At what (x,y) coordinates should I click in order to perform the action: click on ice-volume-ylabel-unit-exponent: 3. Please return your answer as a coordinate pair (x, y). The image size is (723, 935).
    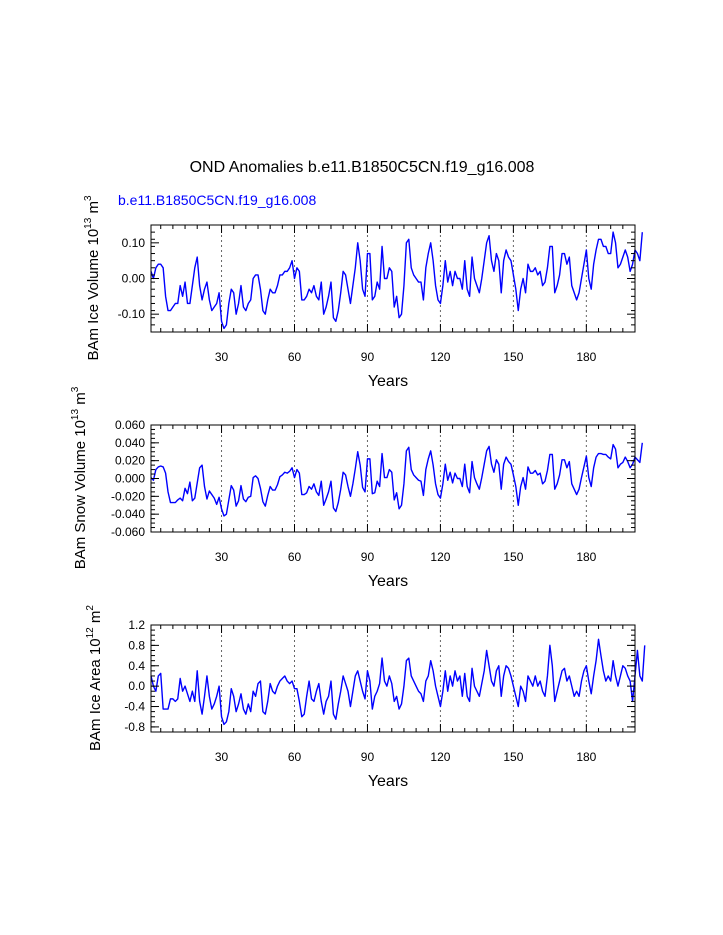
    Looking at the image, I should click on (88, 198).